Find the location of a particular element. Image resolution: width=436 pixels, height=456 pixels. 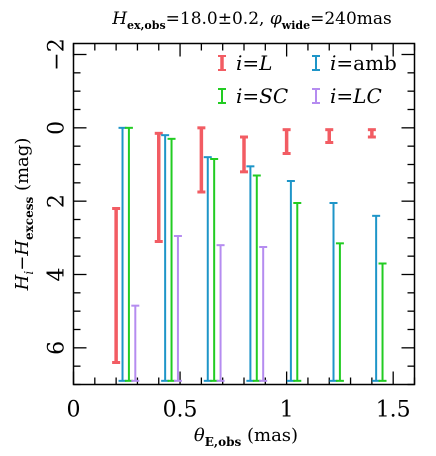

legend-label: i=SC is located at coordinates (262, 96).